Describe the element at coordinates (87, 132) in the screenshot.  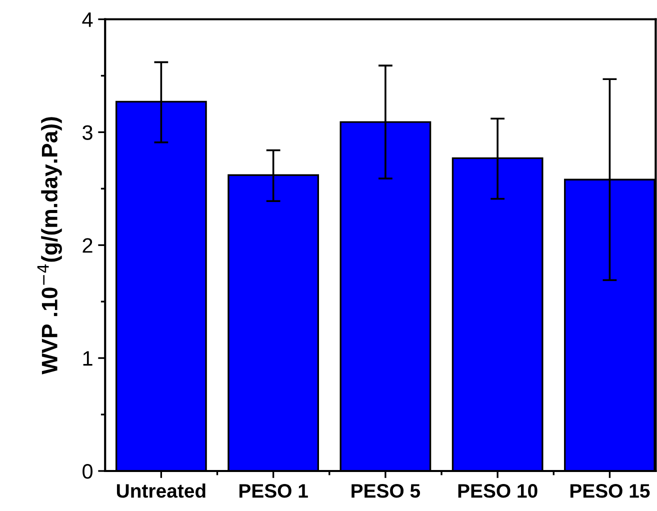
I see `y-tick-label: 3` at that location.